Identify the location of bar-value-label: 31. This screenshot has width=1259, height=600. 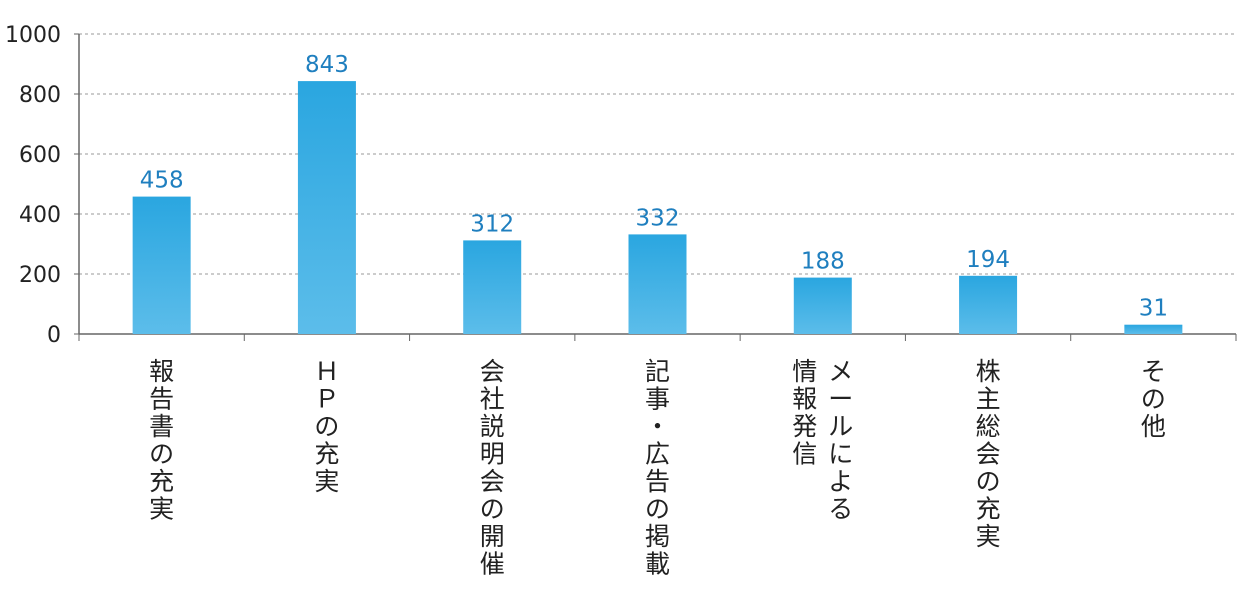
(1153, 309).